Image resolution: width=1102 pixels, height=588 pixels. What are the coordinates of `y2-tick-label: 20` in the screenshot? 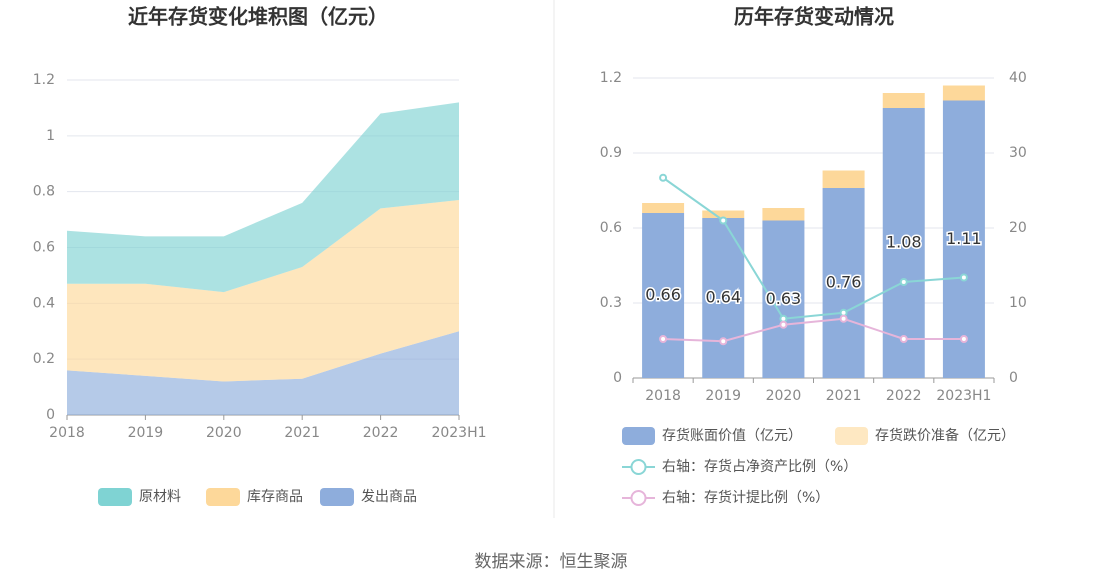 It's located at (1018, 228).